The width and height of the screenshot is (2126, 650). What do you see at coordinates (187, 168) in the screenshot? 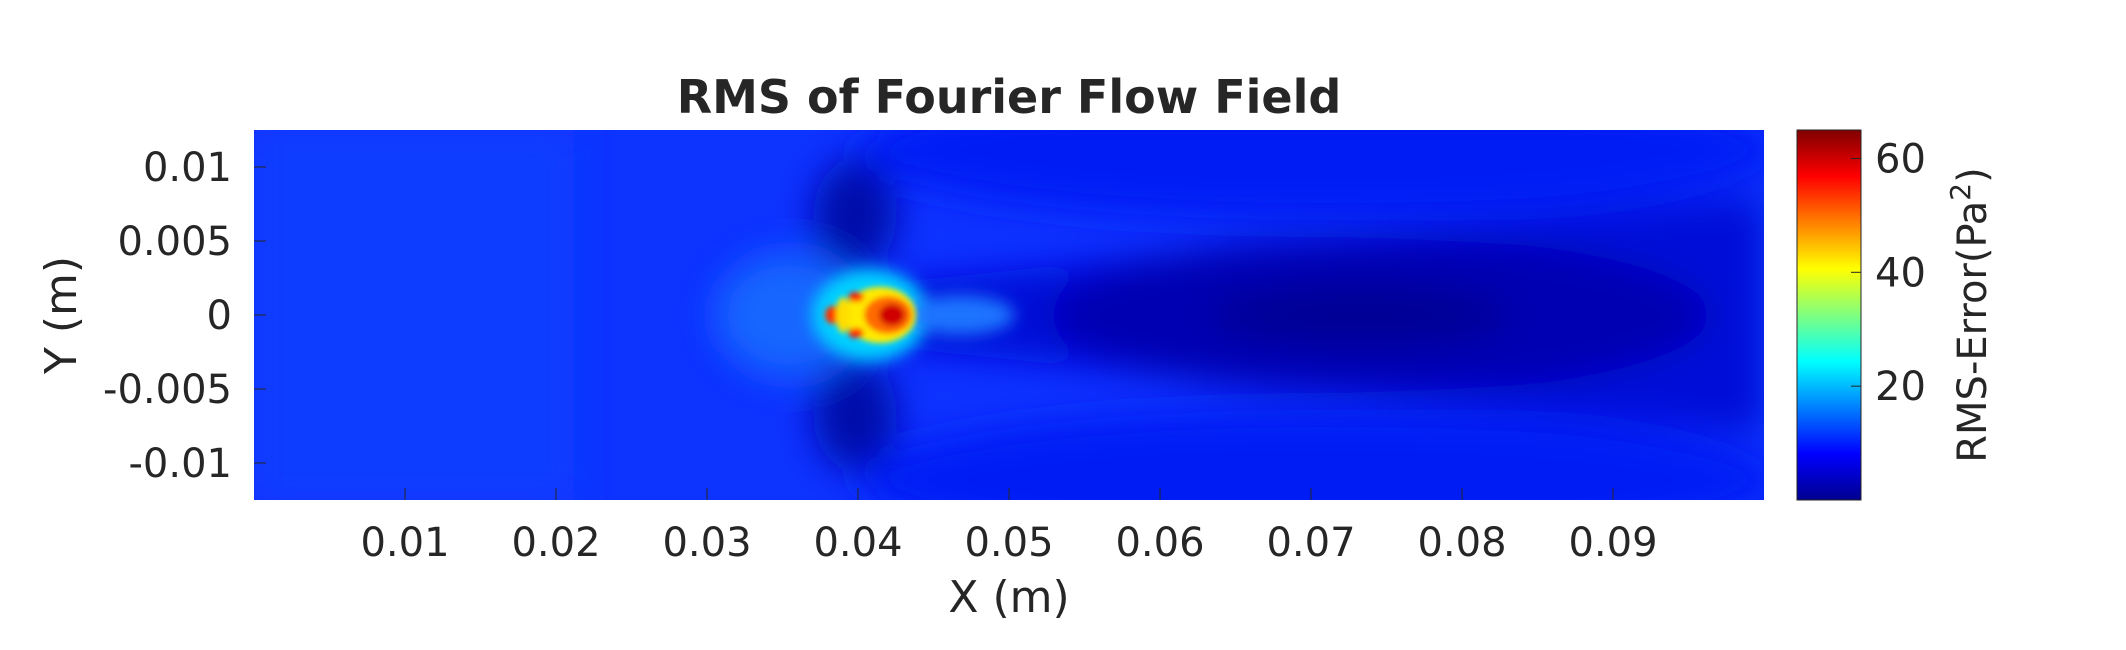
I see `y-tick-label: 0.01` at bounding box center [187, 168].